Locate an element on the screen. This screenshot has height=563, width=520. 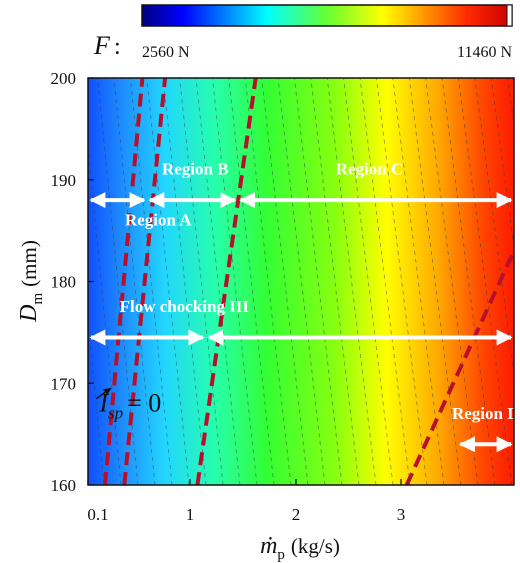
x-axis-subscript: p is located at coordinates (281, 555).